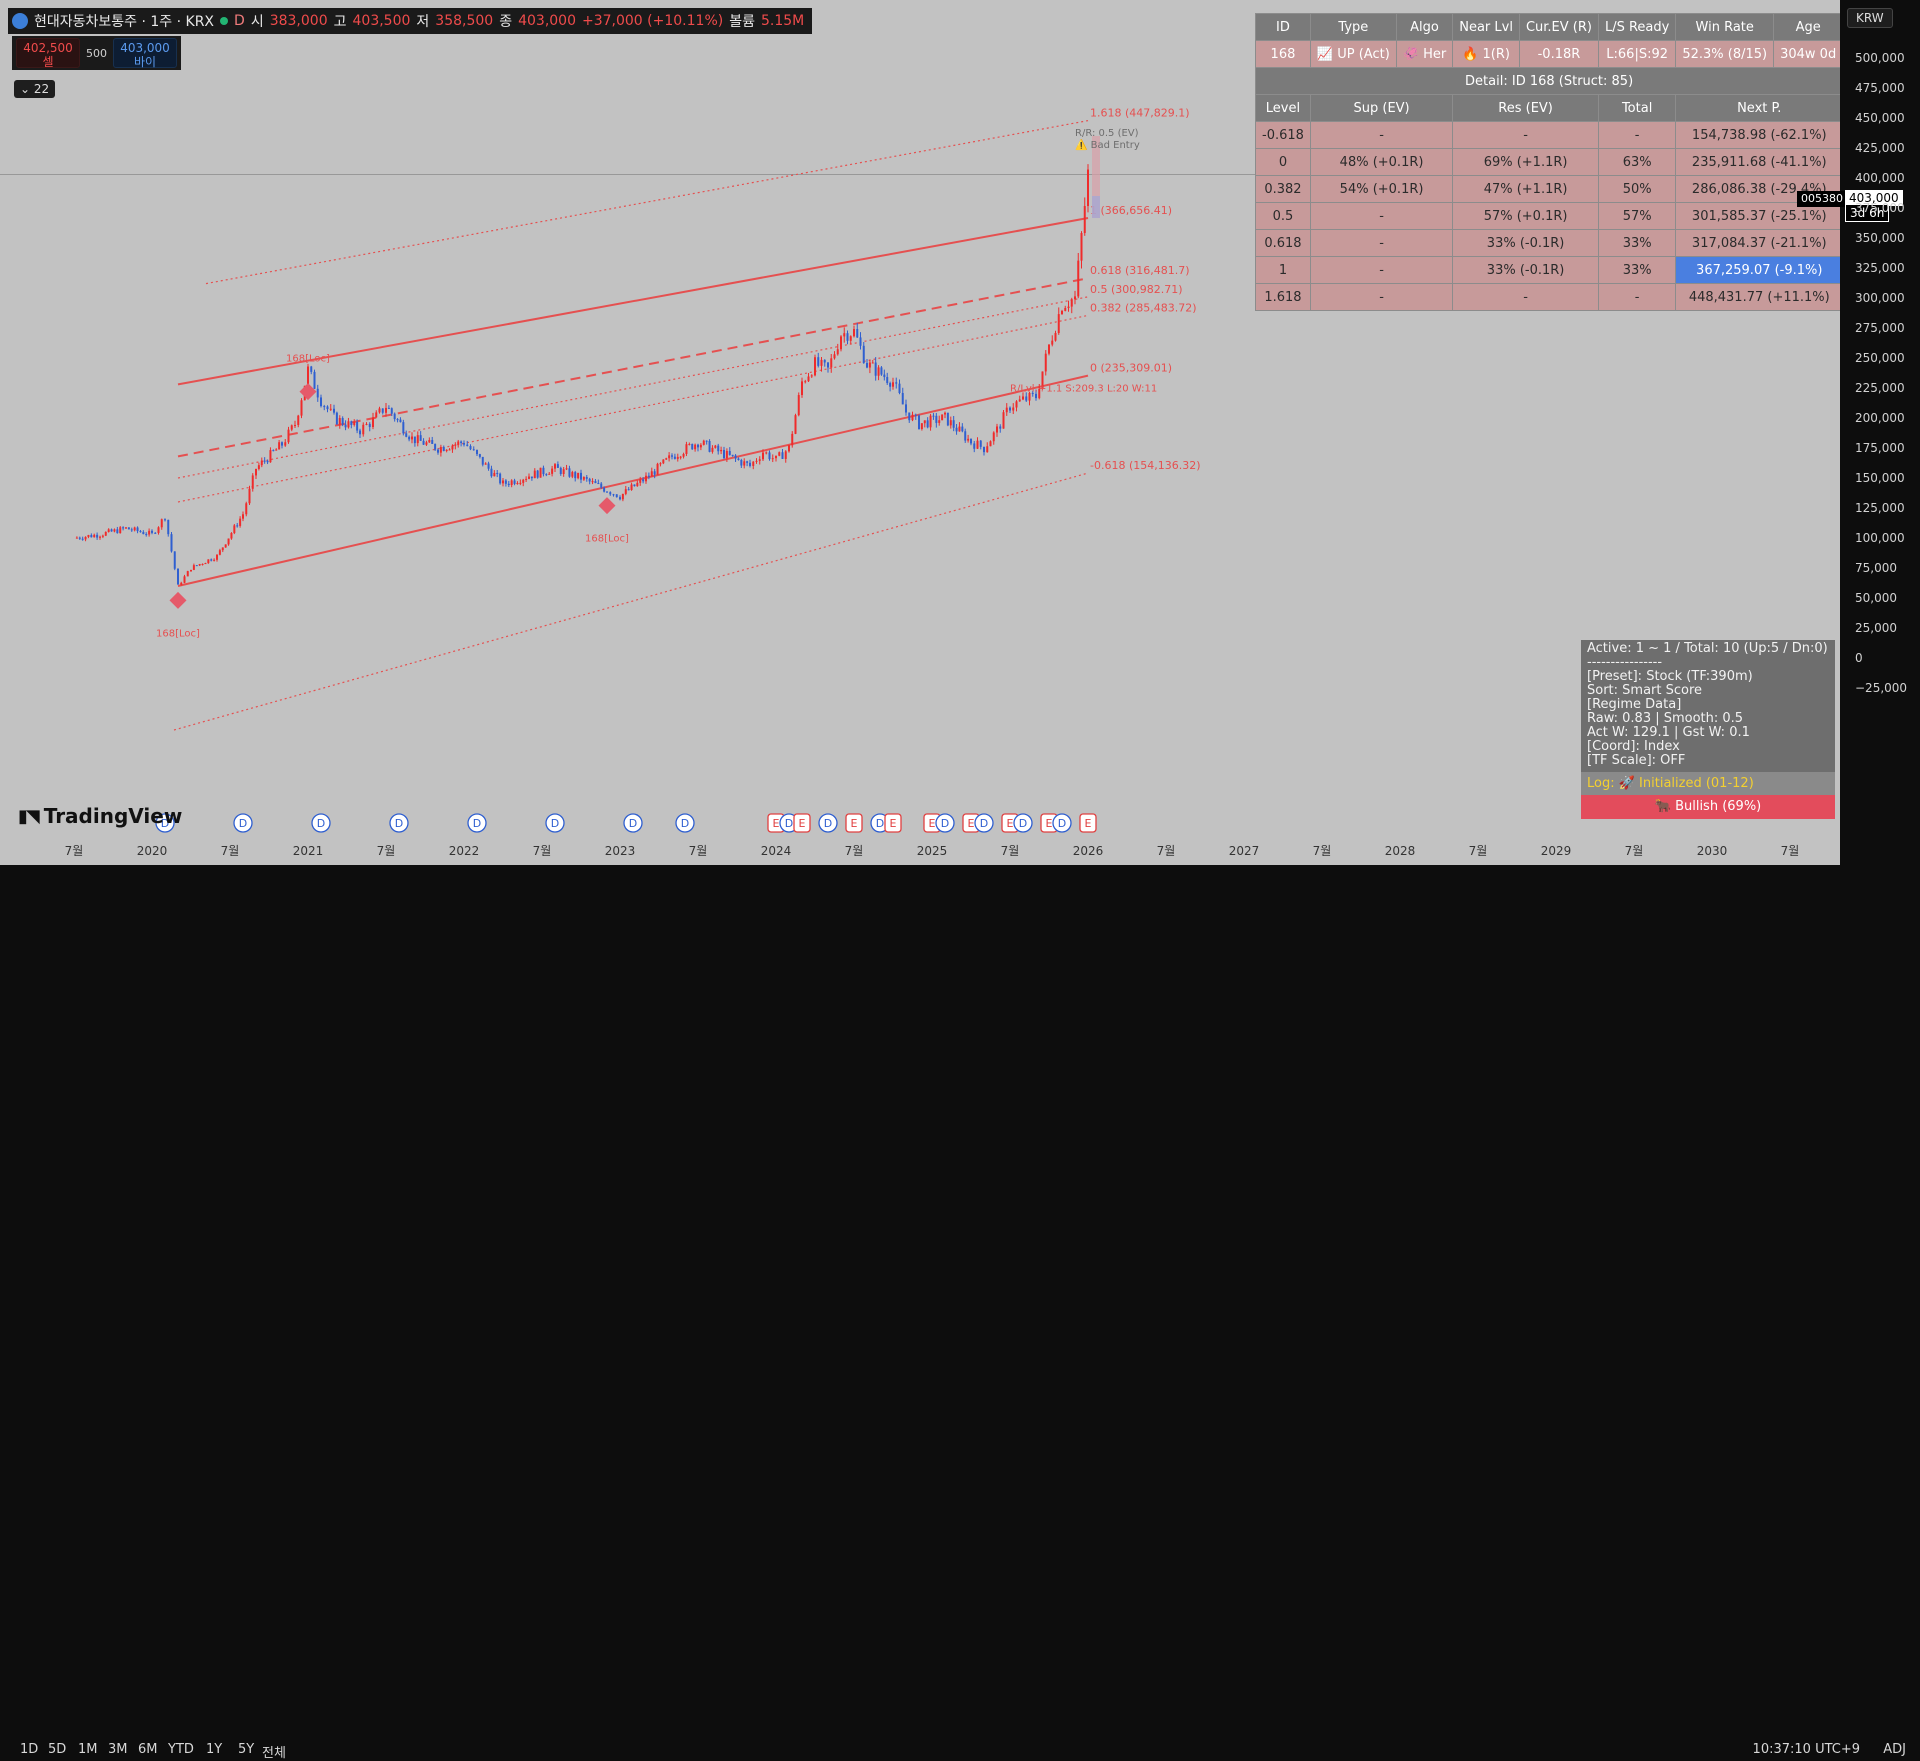 The width and height of the screenshot is (1920, 1761). Describe the element at coordinates (274, 1753) in the screenshot. I see `timeframe-button: 전체` at that location.